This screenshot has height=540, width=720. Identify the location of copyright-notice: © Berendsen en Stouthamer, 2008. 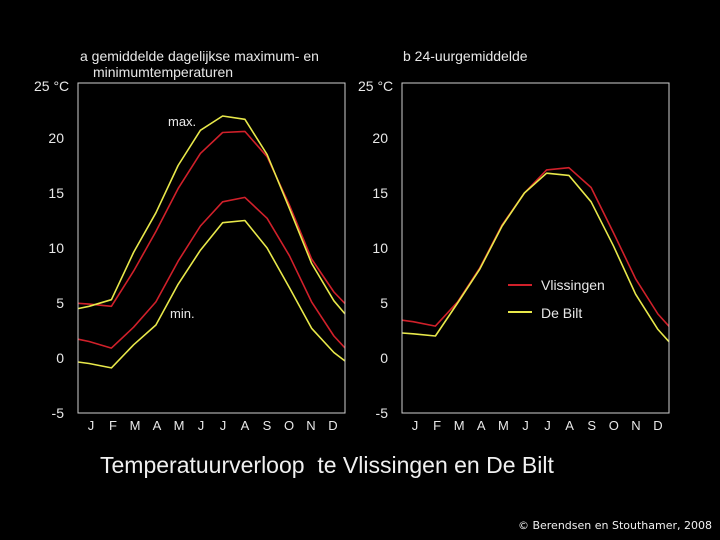
(614, 525).